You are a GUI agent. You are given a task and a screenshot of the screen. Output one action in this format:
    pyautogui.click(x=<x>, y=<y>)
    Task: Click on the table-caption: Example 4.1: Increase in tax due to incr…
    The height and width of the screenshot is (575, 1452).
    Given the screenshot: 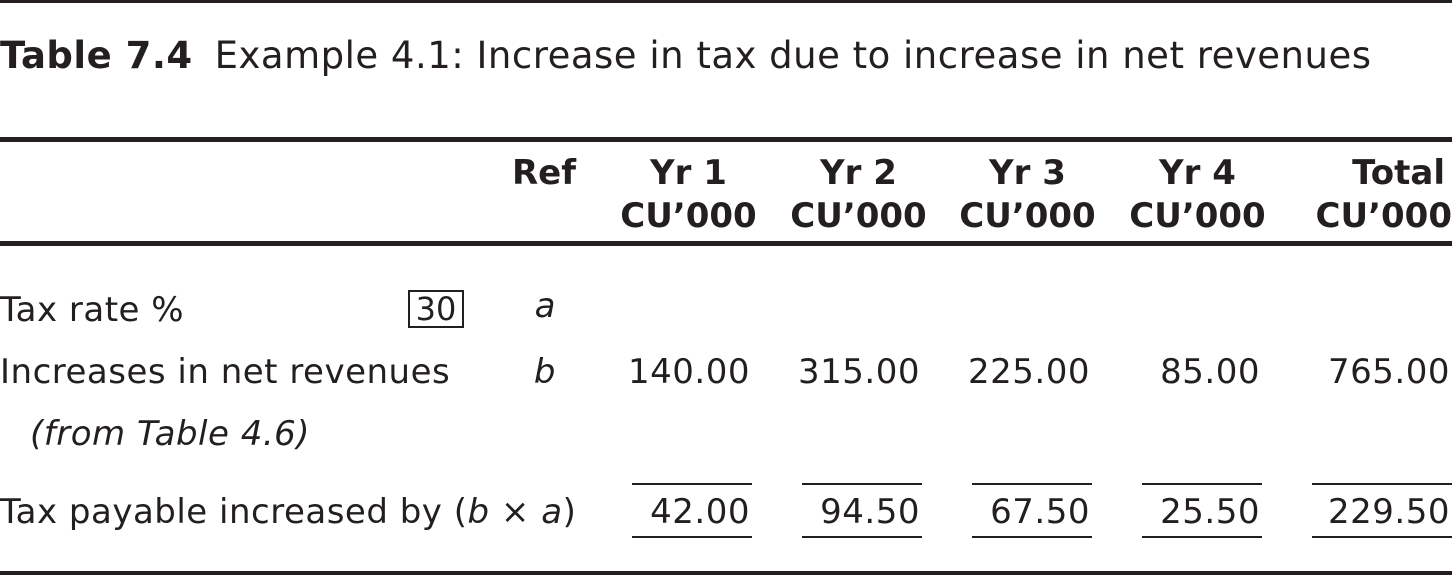 What is the action you would take?
    pyautogui.click(x=793, y=55)
    